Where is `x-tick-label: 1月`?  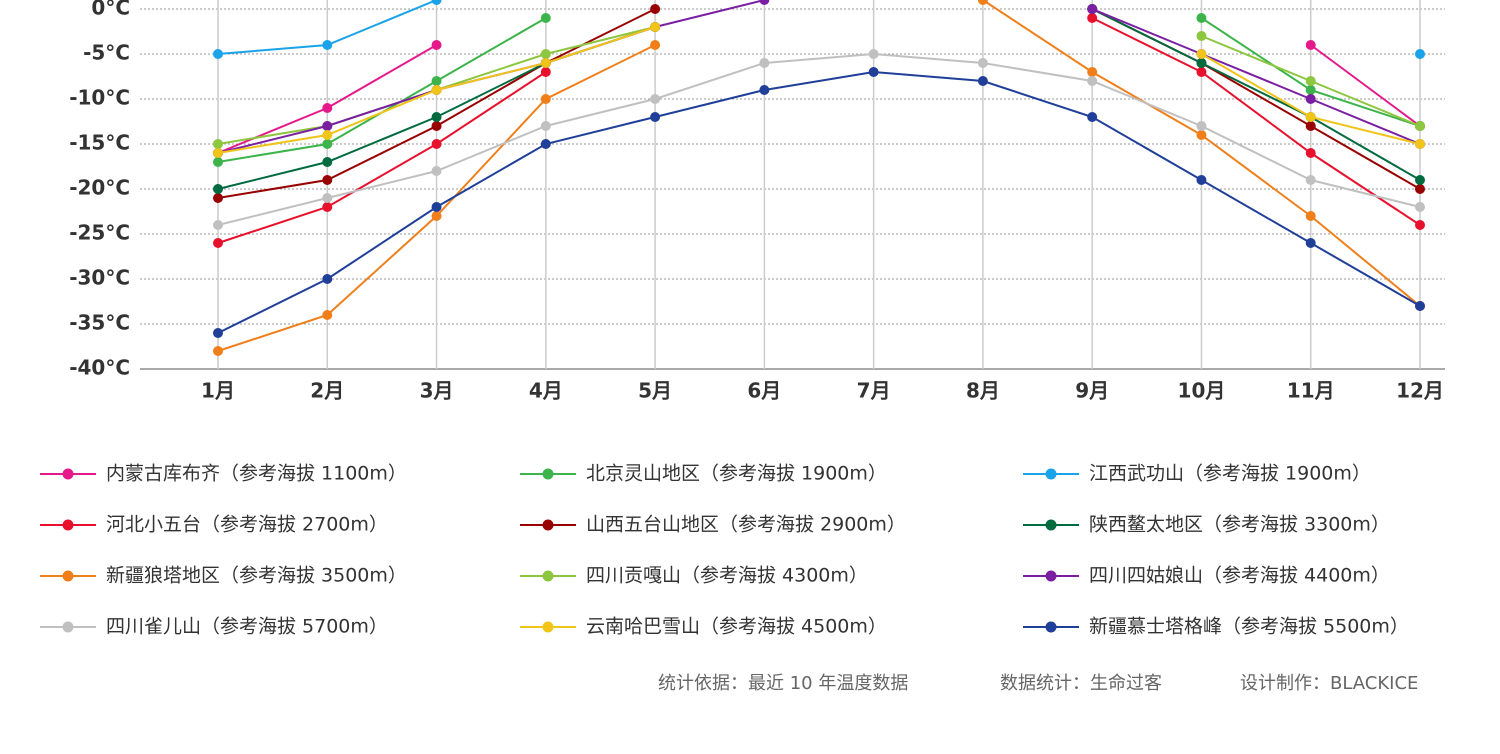
x-tick-label: 1月 is located at coordinates (218, 391).